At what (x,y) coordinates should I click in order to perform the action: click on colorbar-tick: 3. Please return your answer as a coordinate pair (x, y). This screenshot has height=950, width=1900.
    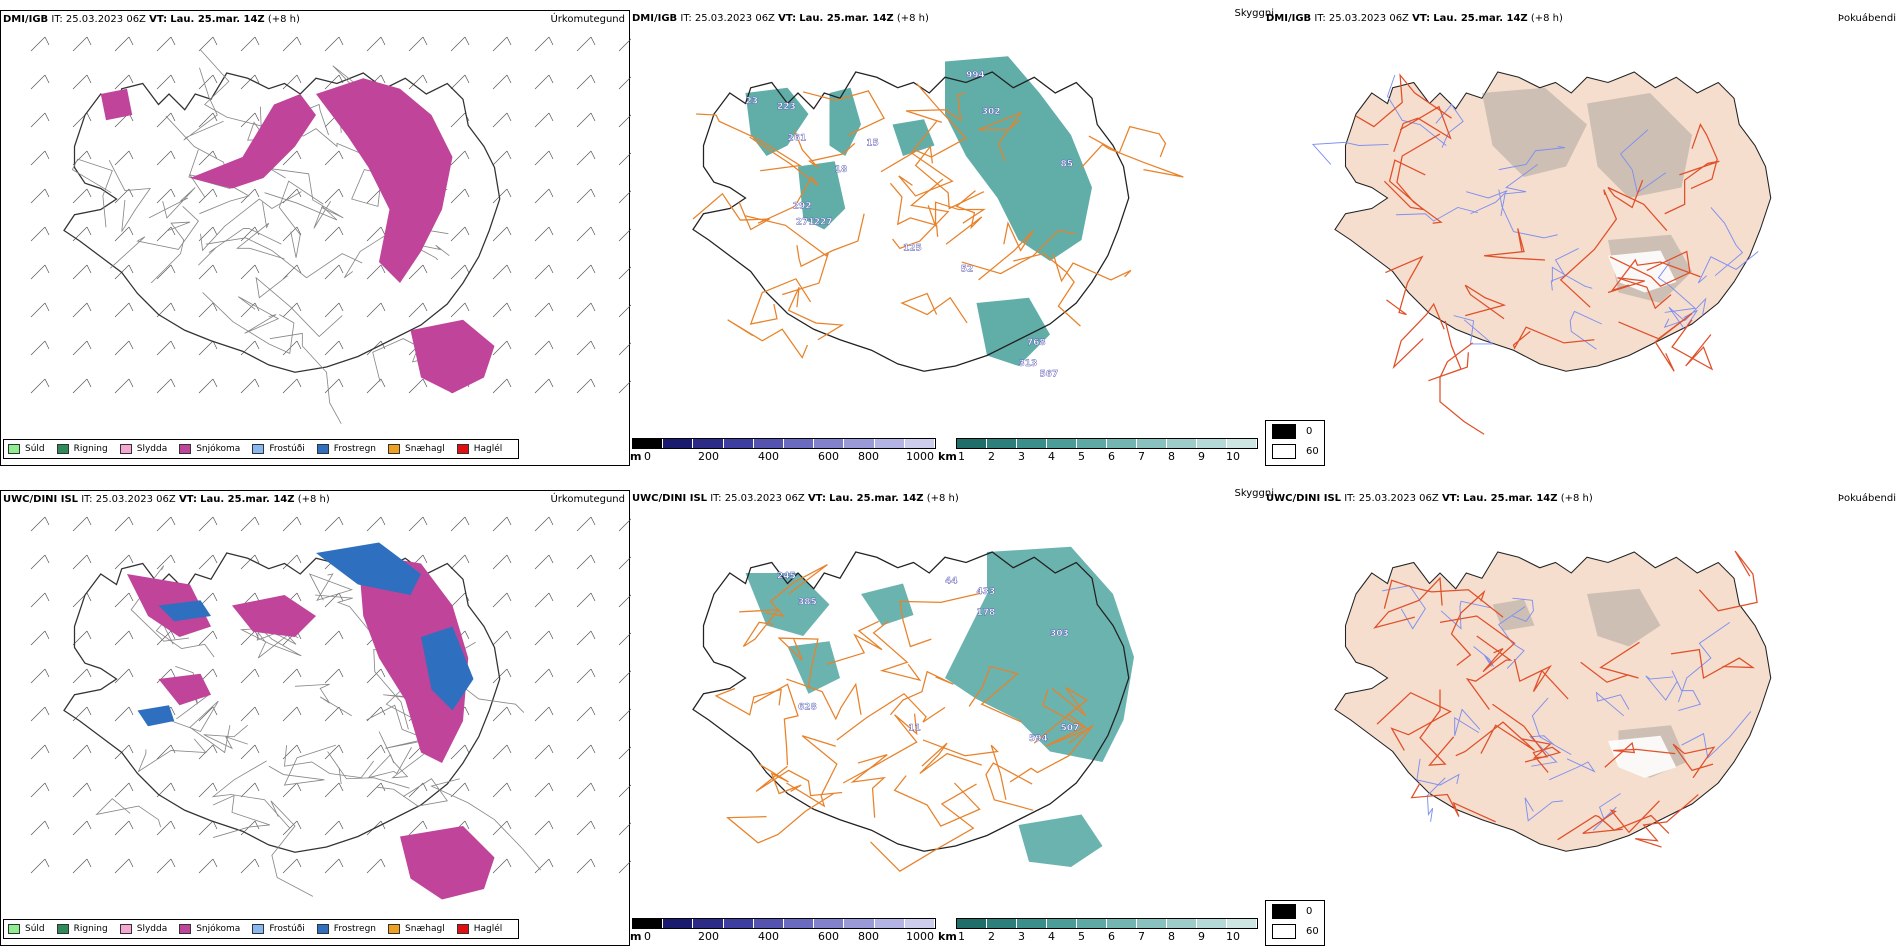
    Looking at the image, I should click on (1021, 456).